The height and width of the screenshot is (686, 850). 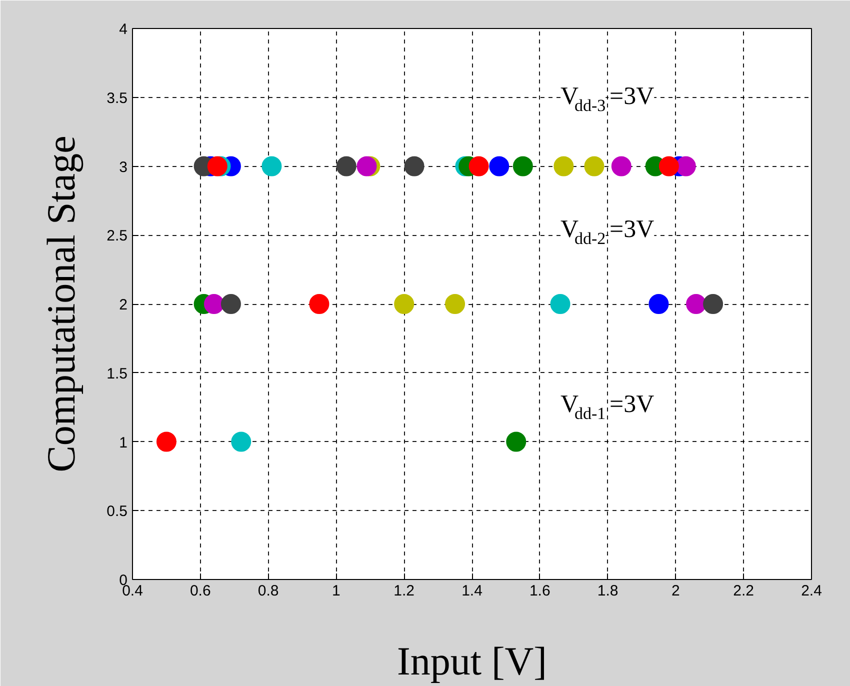 What do you see at coordinates (117, 373) in the screenshot?
I see `y-tick-label: 1.5` at bounding box center [117, 373].